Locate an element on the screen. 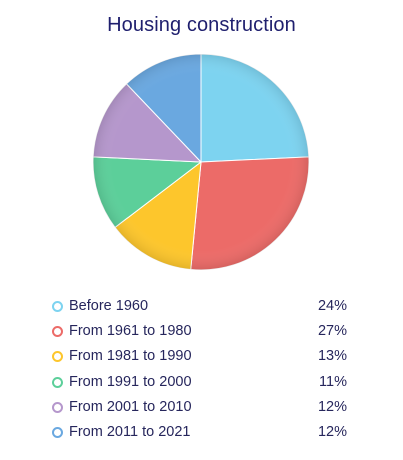 This screenshot has width=403, height=460. legend-item: From 1981 to 1990 13% is located at coordinates (199, 356).